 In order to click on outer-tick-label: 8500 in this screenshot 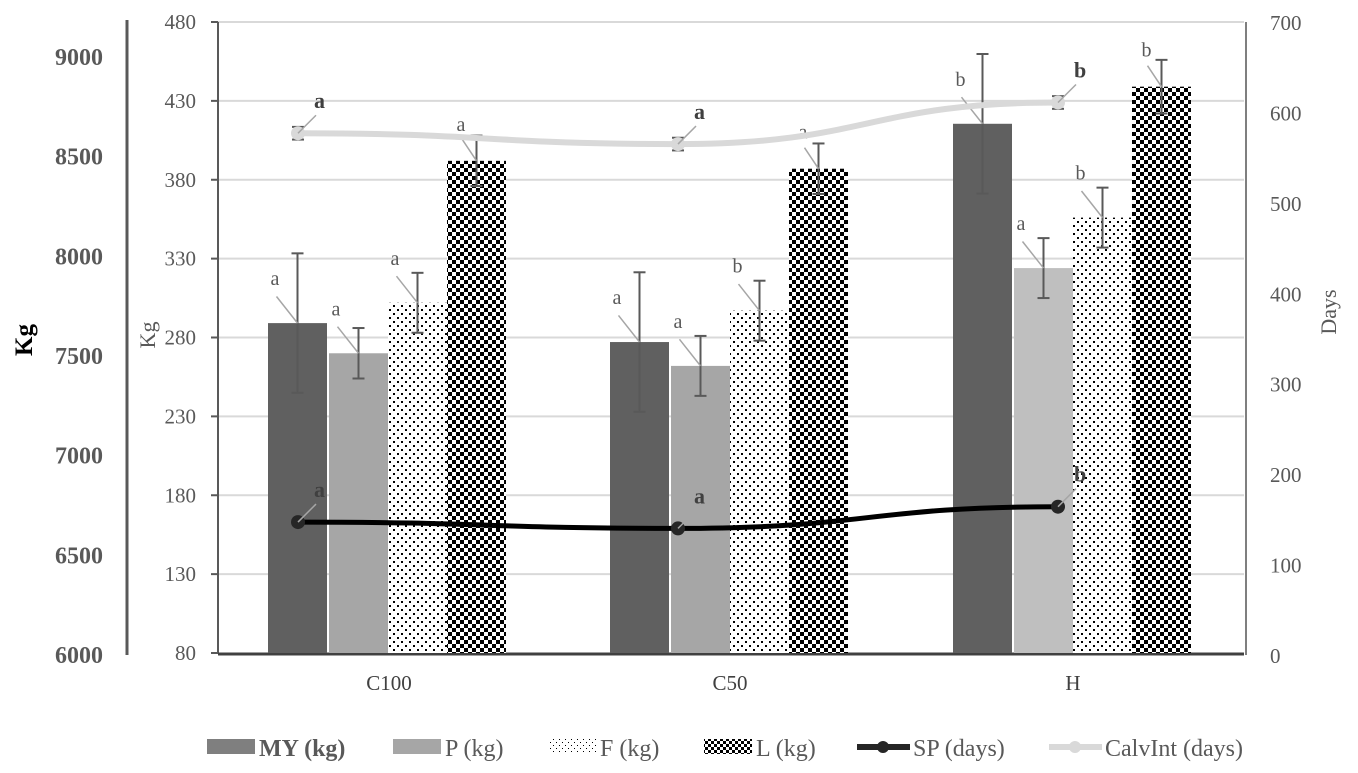, I will do `click(79, 158)`.